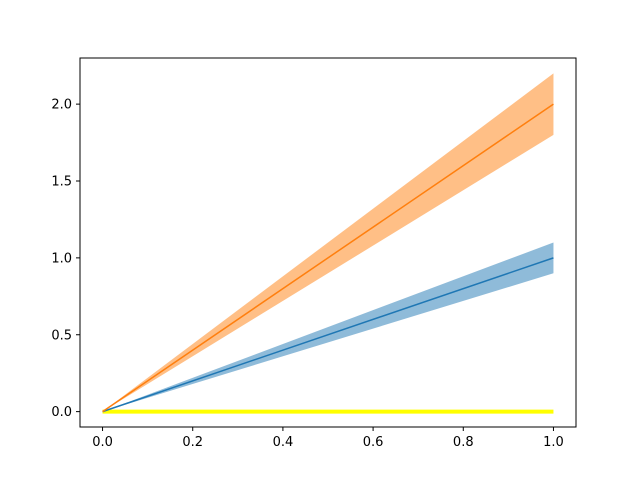 The image size is (640, 480). I want to click on x-tick-label: 1.0, so click(553, 442).